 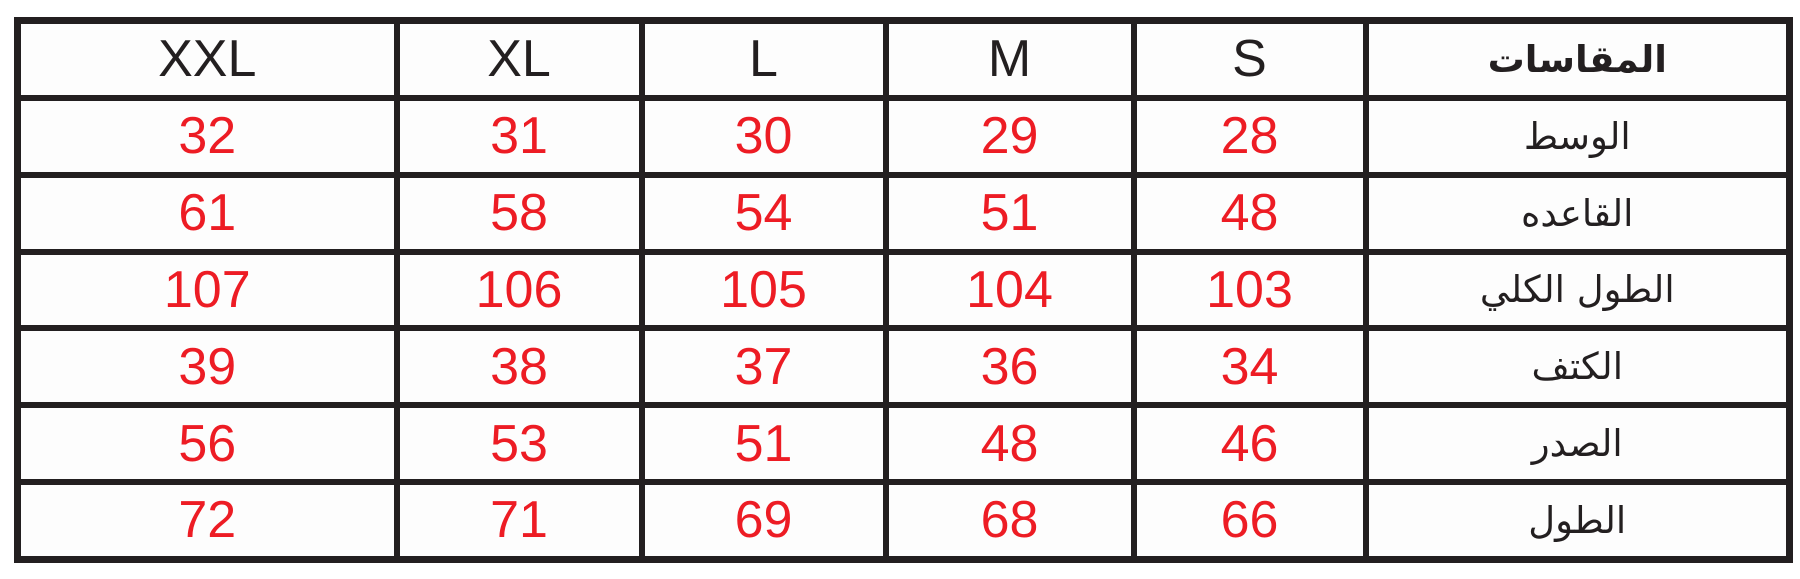 What do you see at coordinates (1249, 443) in the screenshot?
I see `value-cell: 46` at bounding box center [1249, 443].